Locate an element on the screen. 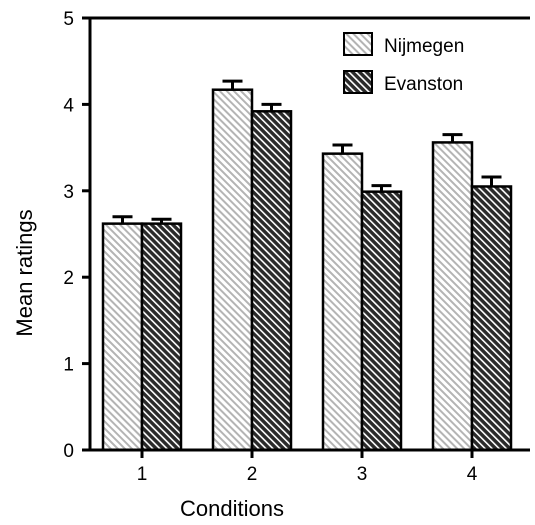 This screenshot has width=535, height=525. x-axis-title: Conditions is located at coordinates (232, 508).